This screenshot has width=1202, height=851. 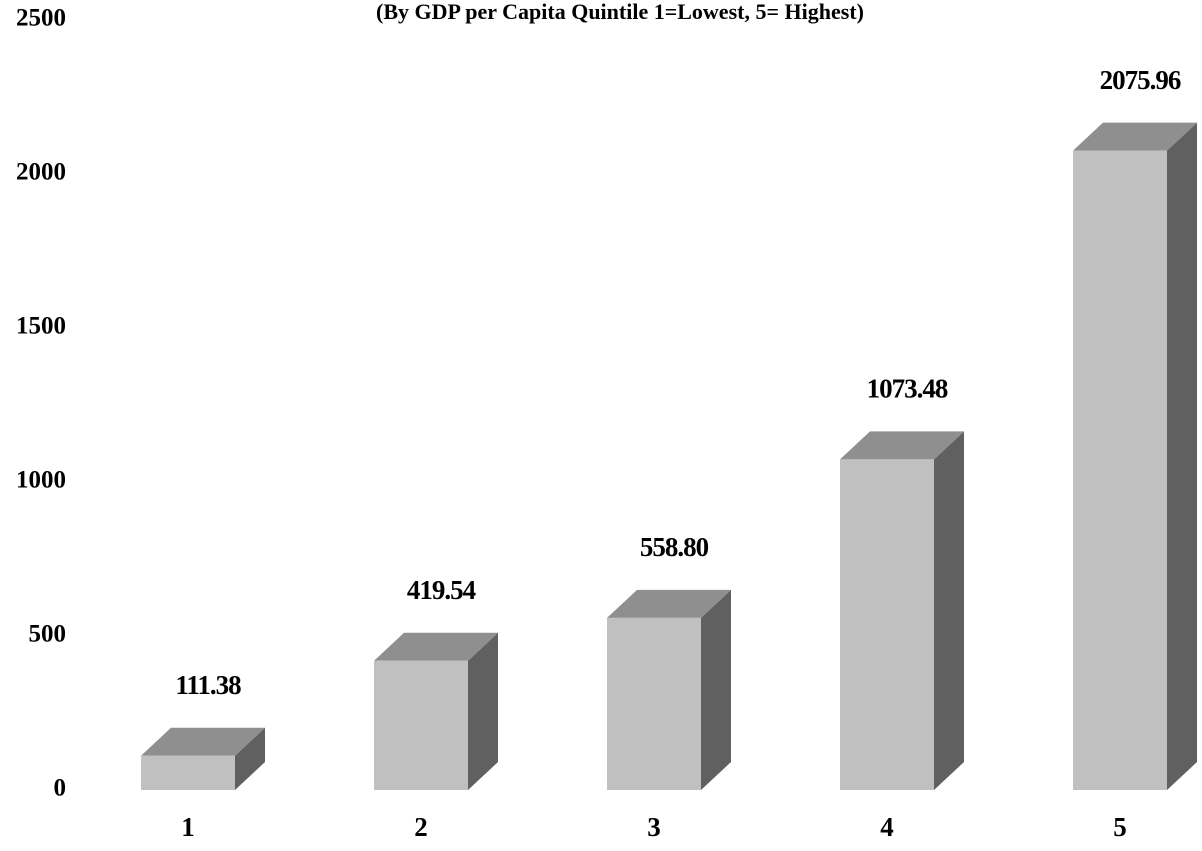 What do you see at coordinates (1120, 827) in the screenshot?
I see `x-tick-label: 5` at bounding box center [1120, 827].